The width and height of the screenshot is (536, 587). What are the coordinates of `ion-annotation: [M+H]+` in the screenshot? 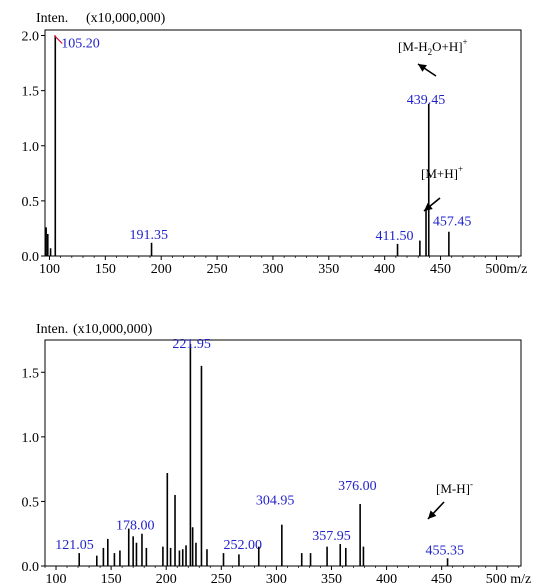 It's located at (442, 172).